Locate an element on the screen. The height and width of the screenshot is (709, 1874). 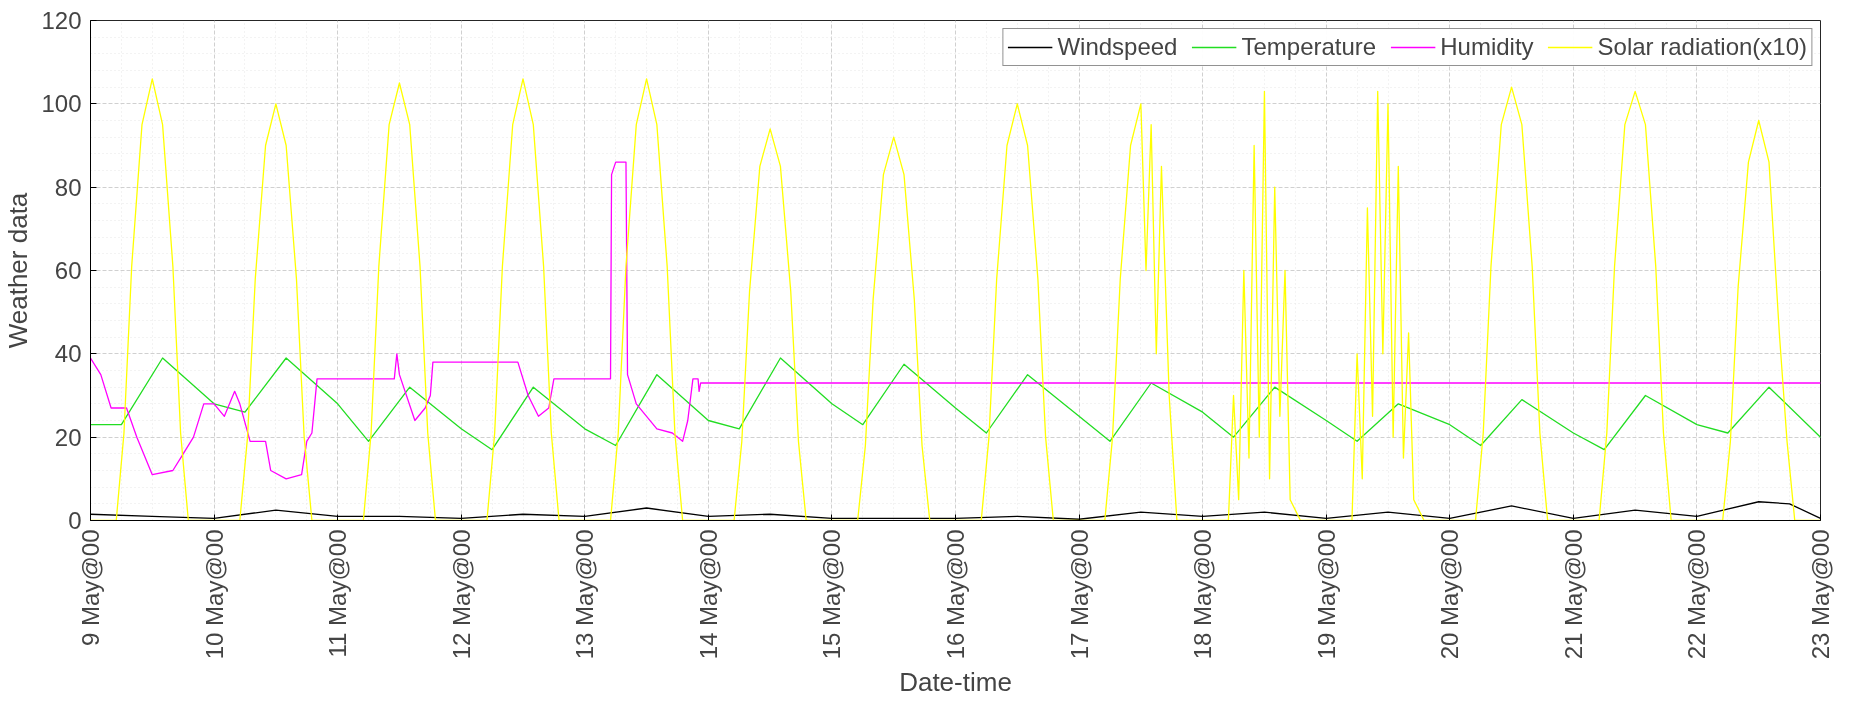
x-axis-title: Date-time is located at coordinates (955, 682).